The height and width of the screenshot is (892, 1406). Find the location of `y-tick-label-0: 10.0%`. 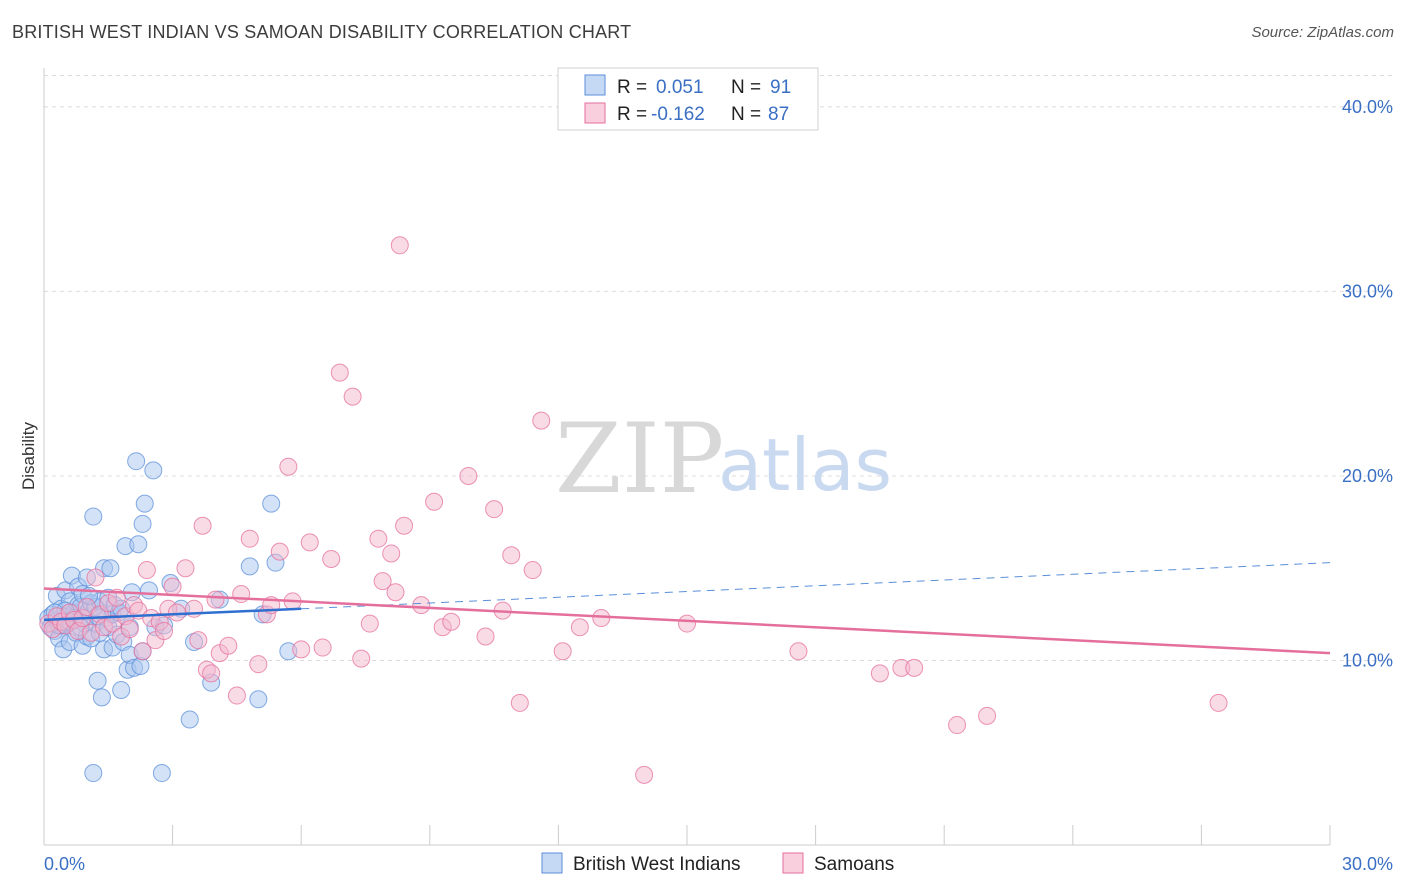

y-tick-label-0: 10.0% is located at coordinates (1367, 660).